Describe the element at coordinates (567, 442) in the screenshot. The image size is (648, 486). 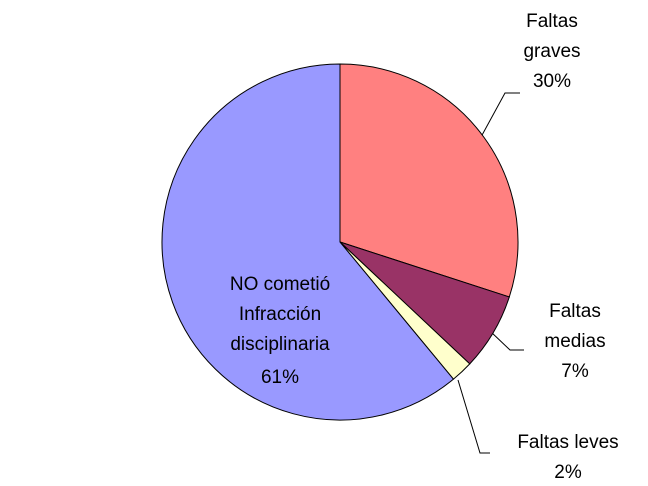
I see `slice-label: Faltas leves` at that location.